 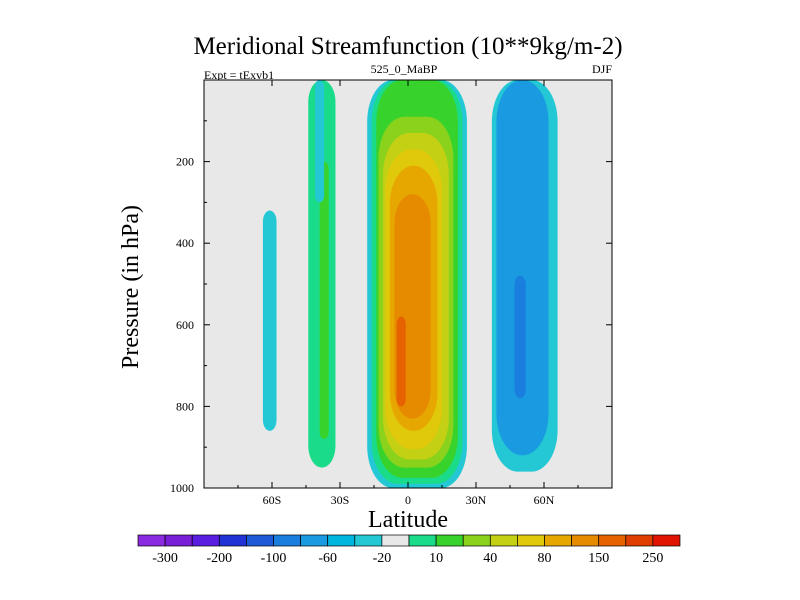 What do you see at coordinates (239, 75) in the screenshot?
I see `experiment-label: Expt = tExvb1` at bounding box center [239, 75].